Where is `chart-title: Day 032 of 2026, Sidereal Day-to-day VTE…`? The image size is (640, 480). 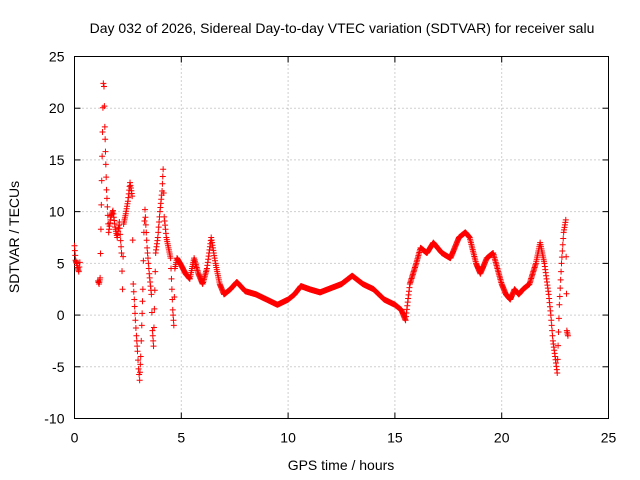
chart-title: Day 032 of 2026, Sidereal Day-to-day VTE… is located at coordinates (342, 28).